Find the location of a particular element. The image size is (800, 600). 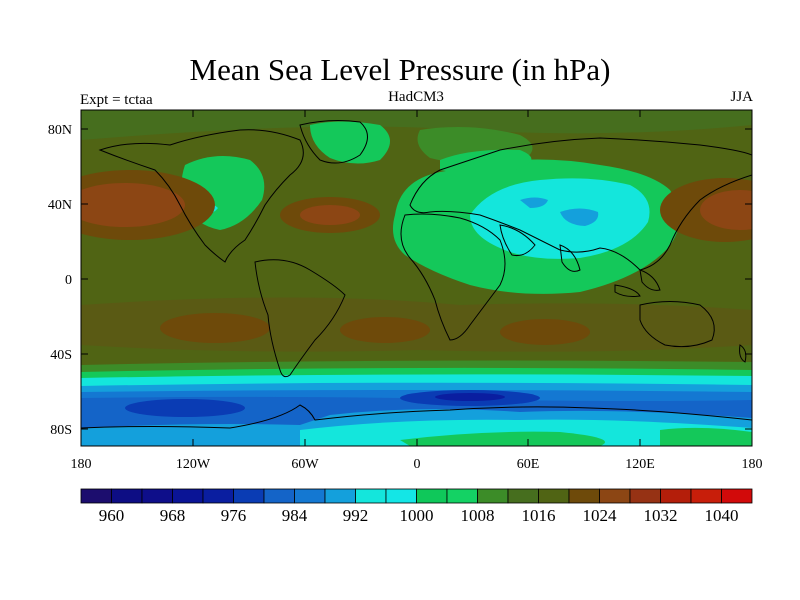

lat-label-80s: 80S is located at coordinates (61, 430).